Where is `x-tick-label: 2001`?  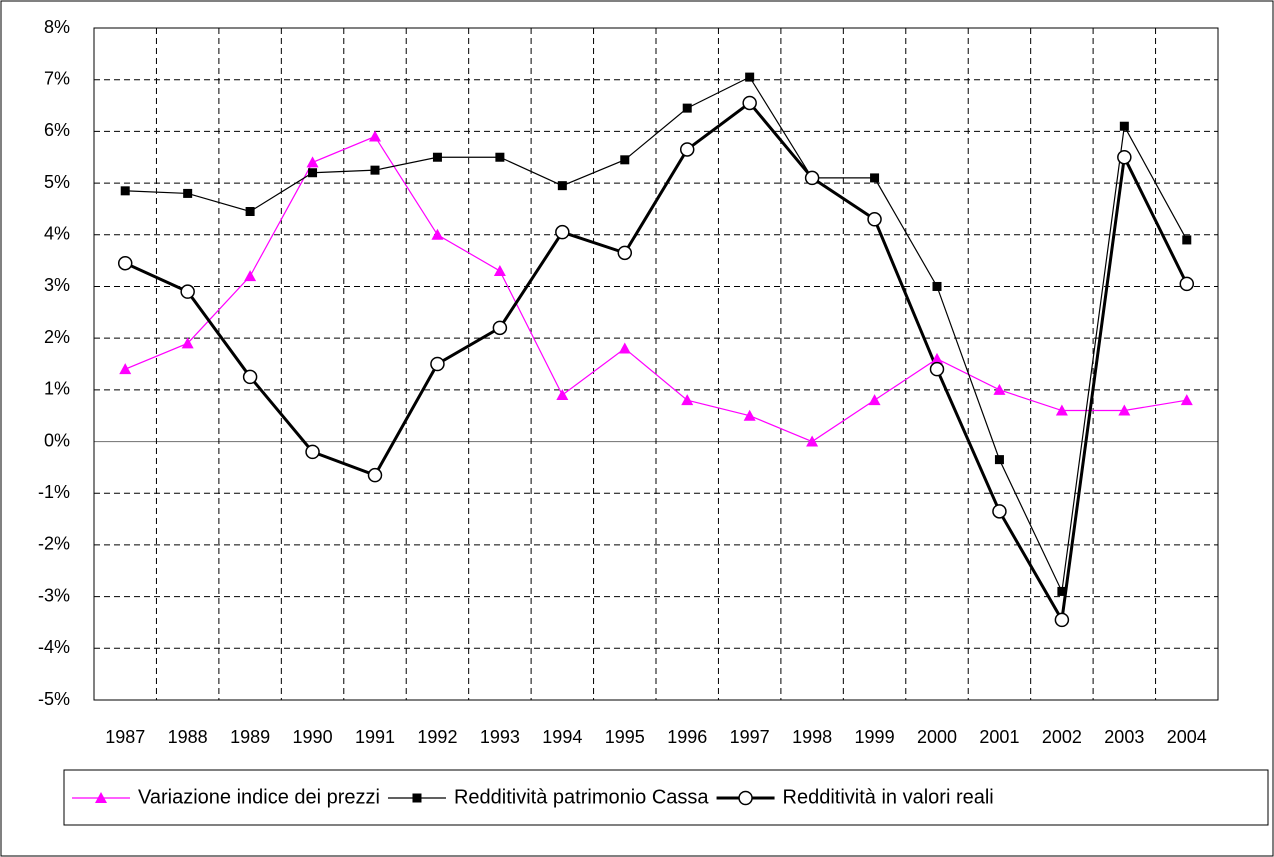 x-tick-label: 2001 is located at coordinates (999, 737).